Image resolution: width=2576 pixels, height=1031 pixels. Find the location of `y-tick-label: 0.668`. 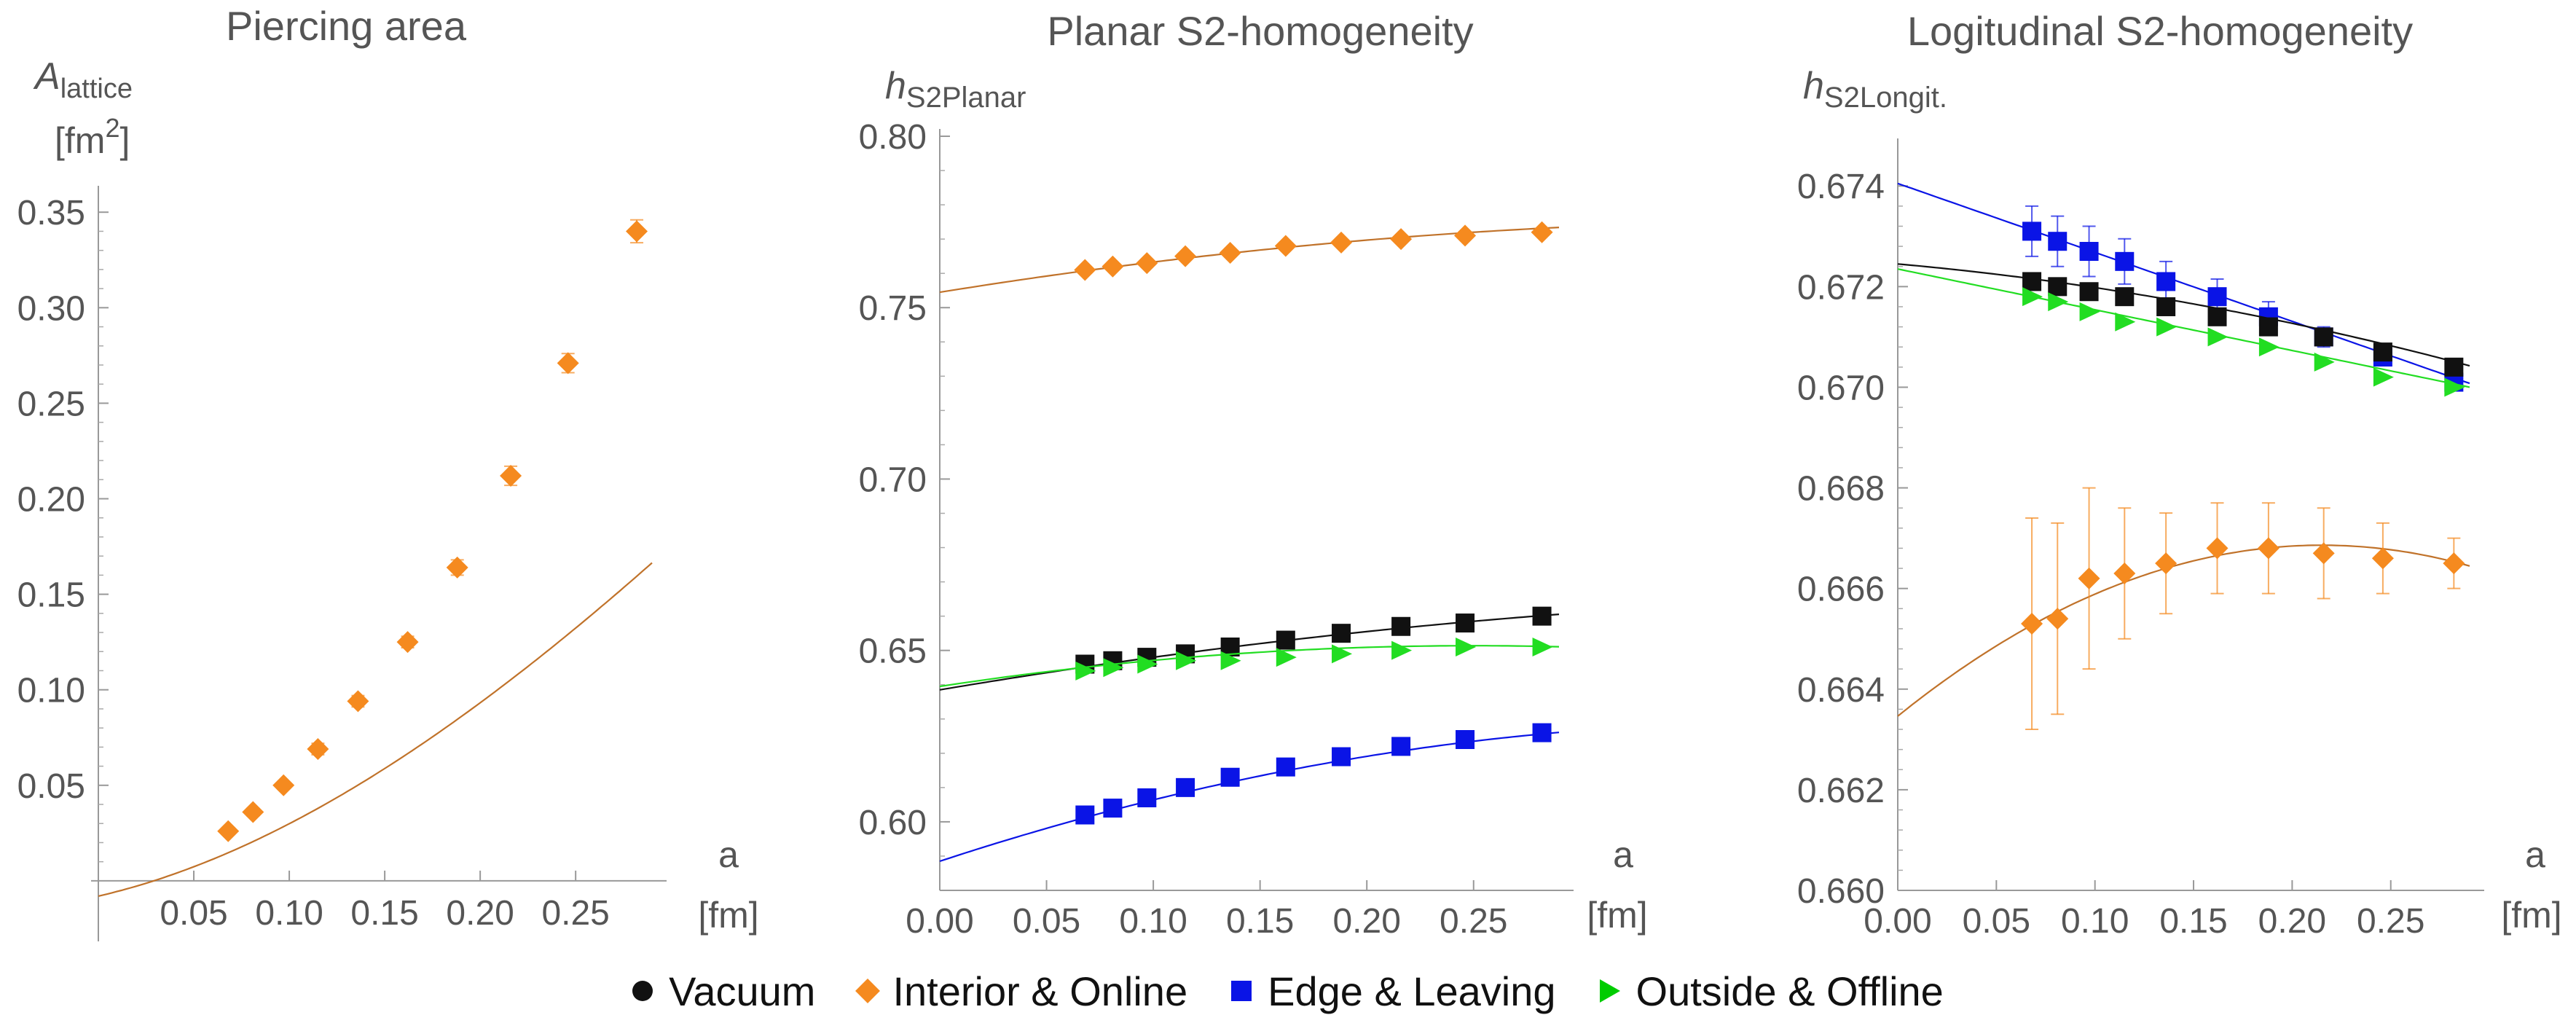

y-tick-label: 0.668 is located at coordinates (1841, 490).